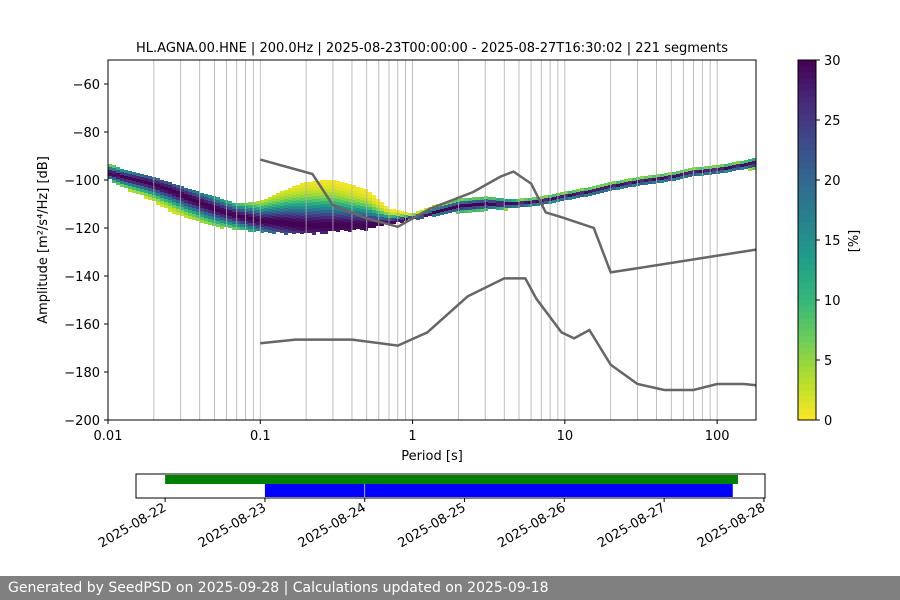 This screenshot has height=600, width=900. I want to click on x-tick-label: 0.1, so click(260, 436).